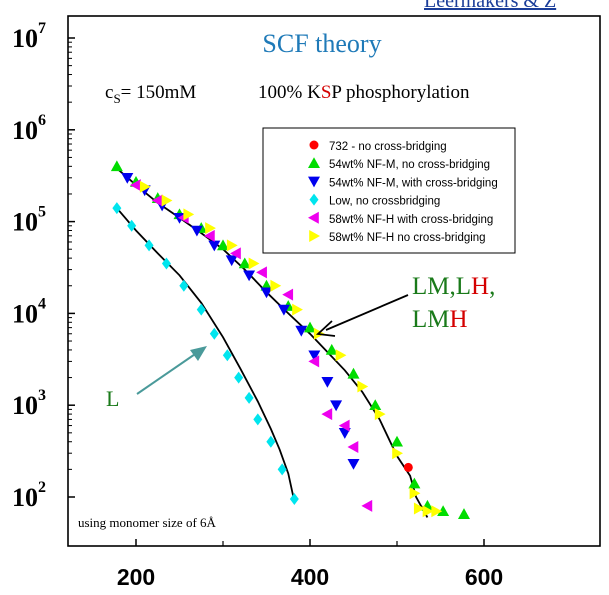  Describe the element at coordinates (484, 577) in the screenshot. I see `x-tick-label: 600` at that location.